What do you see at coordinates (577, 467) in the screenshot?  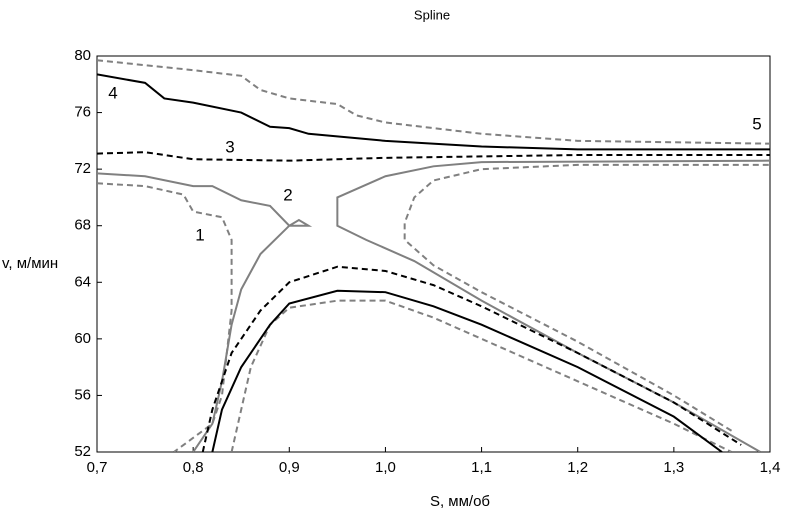 I see `x-tick-label: 1,2` at bounding box center [577, 467].